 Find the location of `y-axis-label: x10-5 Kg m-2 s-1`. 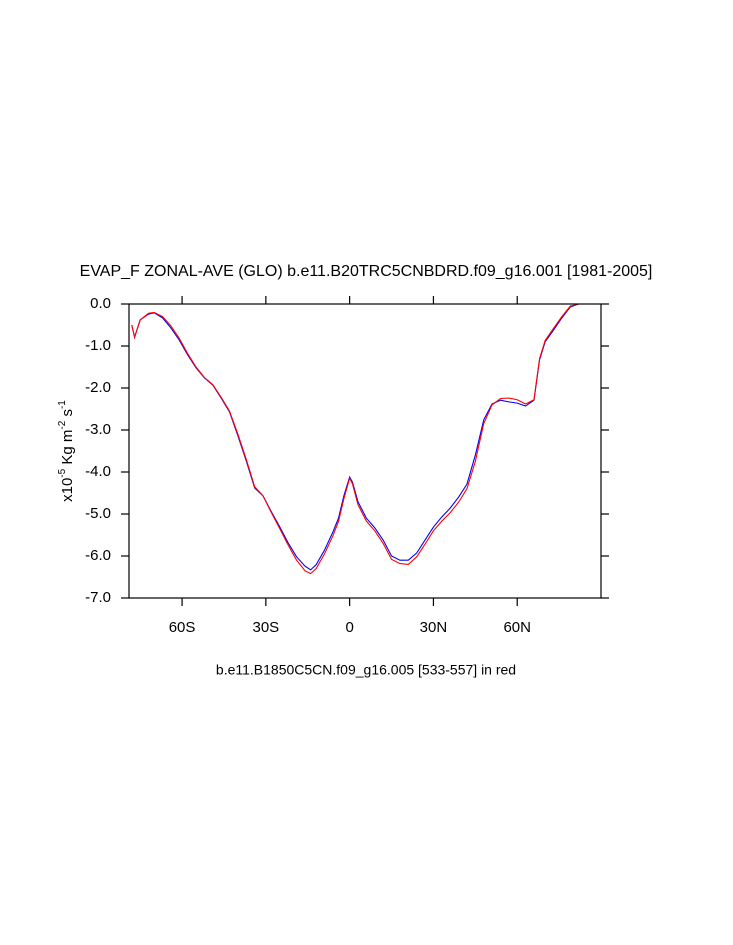

y-axis-label: x10-5 Kg m-2 s-1 is located at coordinates (66, 451).